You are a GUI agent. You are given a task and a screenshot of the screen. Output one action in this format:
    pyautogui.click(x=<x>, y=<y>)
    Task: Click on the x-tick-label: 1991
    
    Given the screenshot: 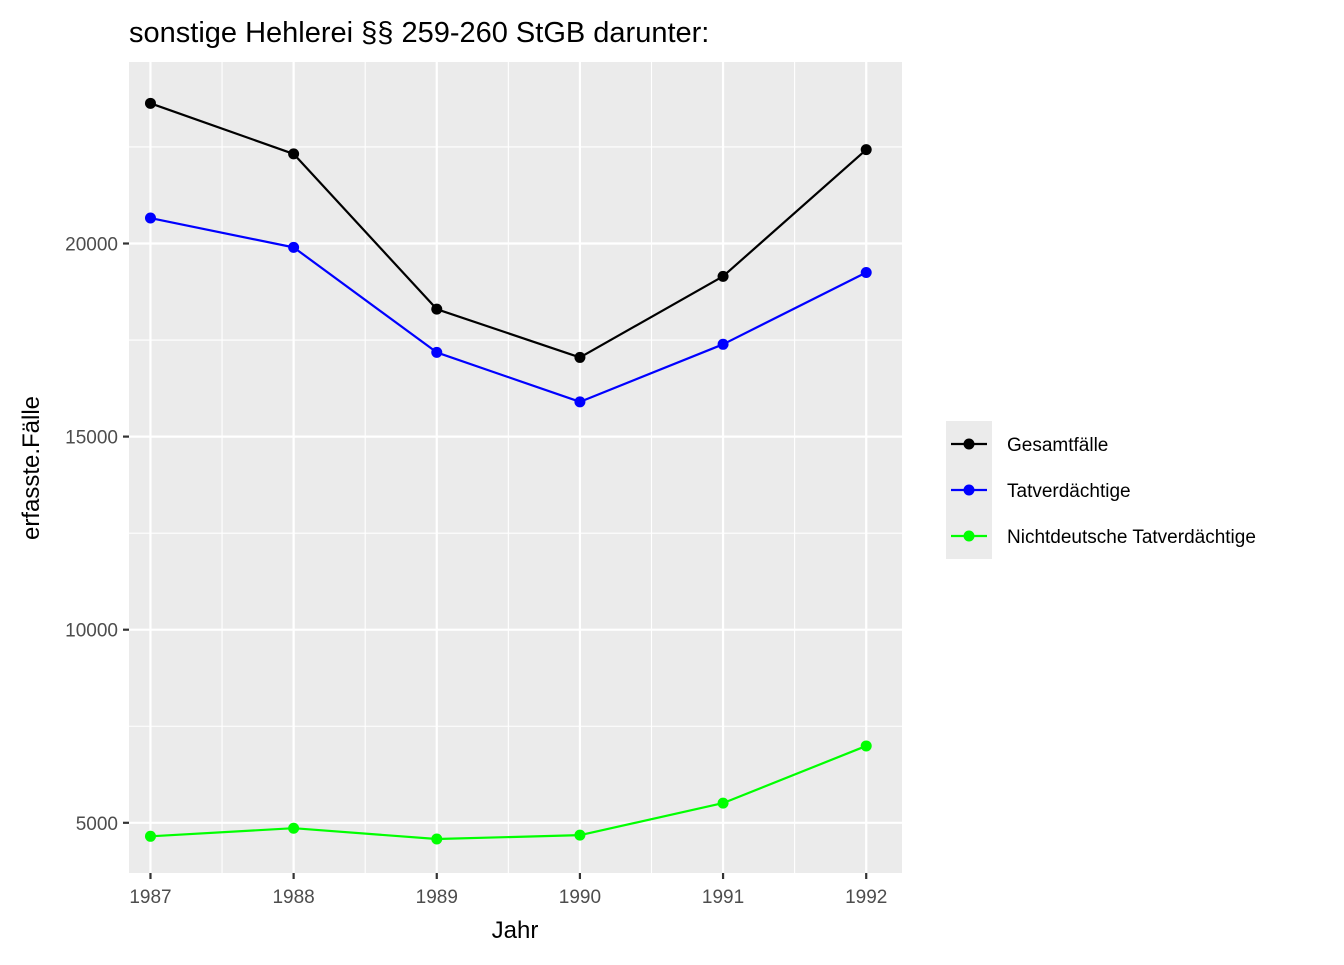 What is the action you would take?
    pyautogui.click(x=723, y=897)
    